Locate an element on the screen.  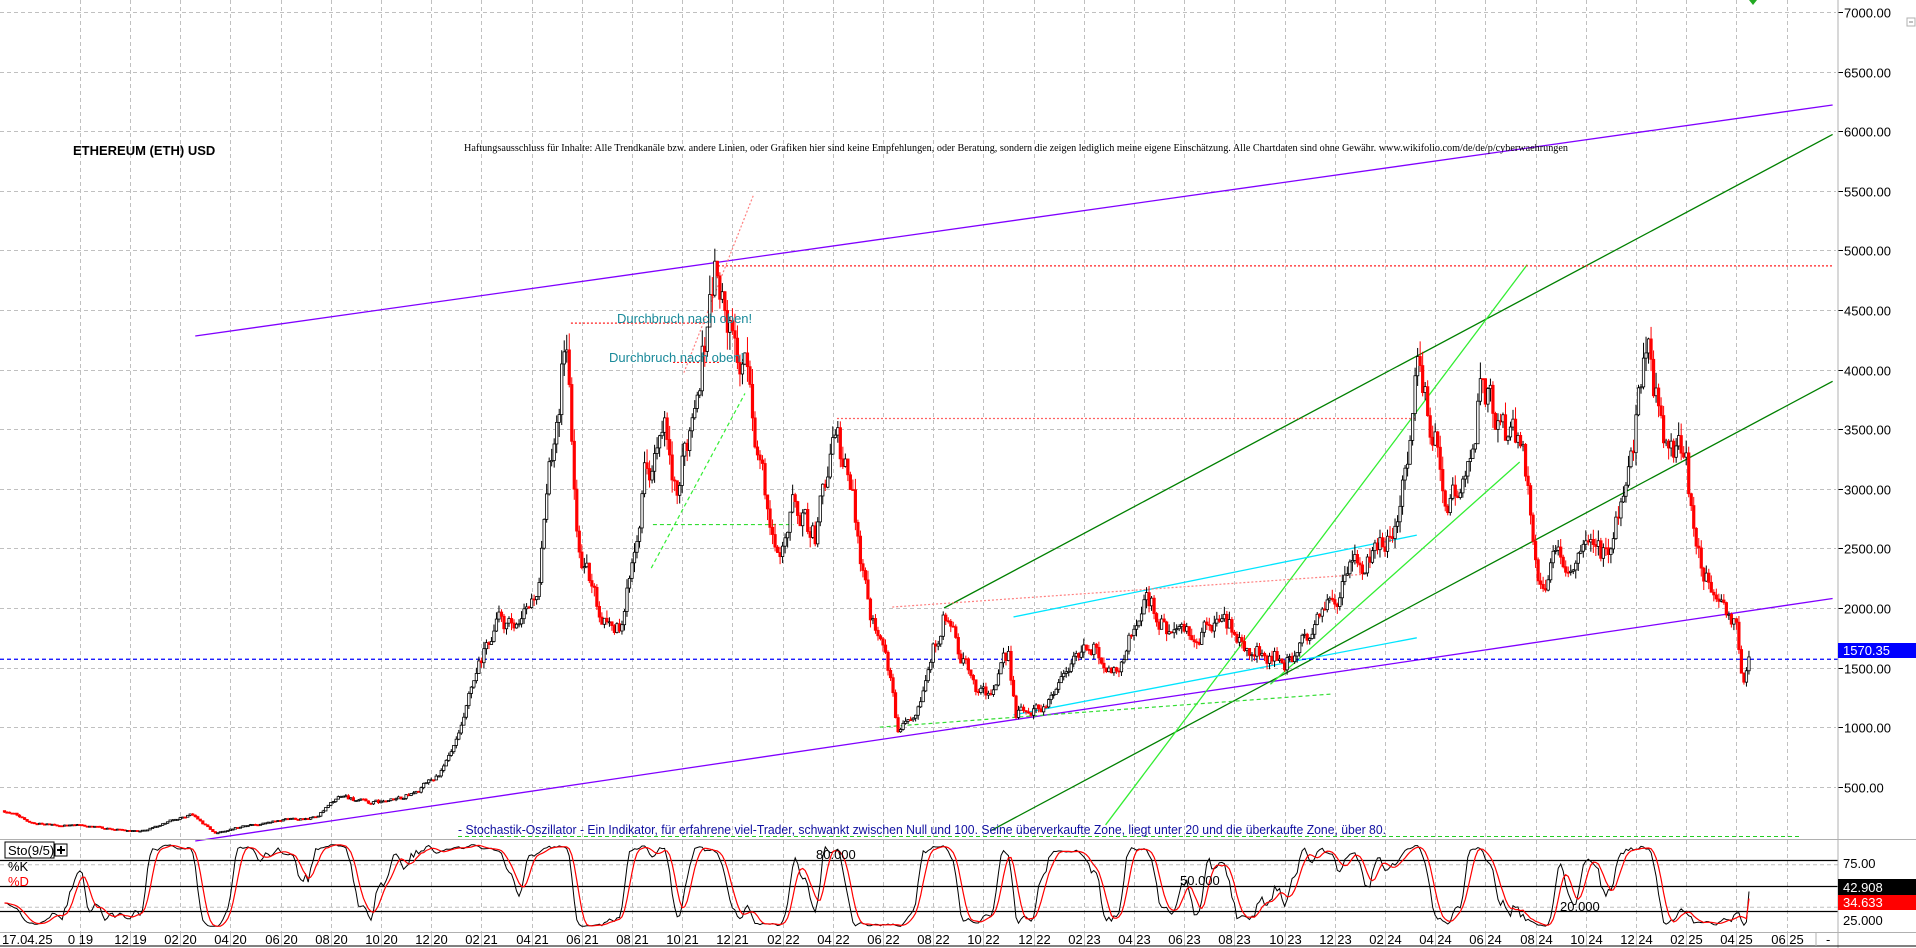
date-tick-label: 02 25 is located at coordinates (1686, 939).